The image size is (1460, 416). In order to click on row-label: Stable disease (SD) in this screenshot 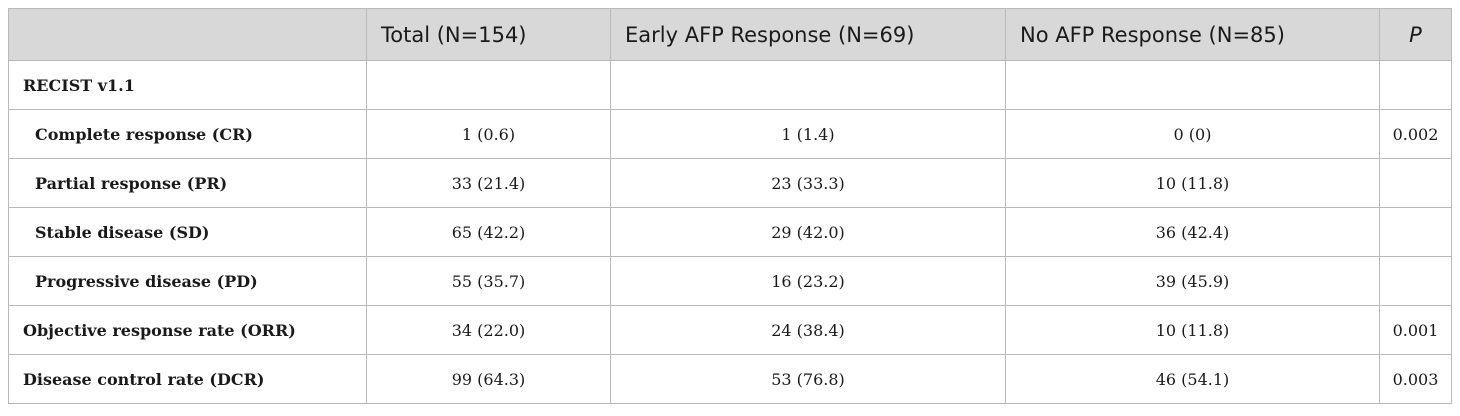, I will do `click(187, 232)`.